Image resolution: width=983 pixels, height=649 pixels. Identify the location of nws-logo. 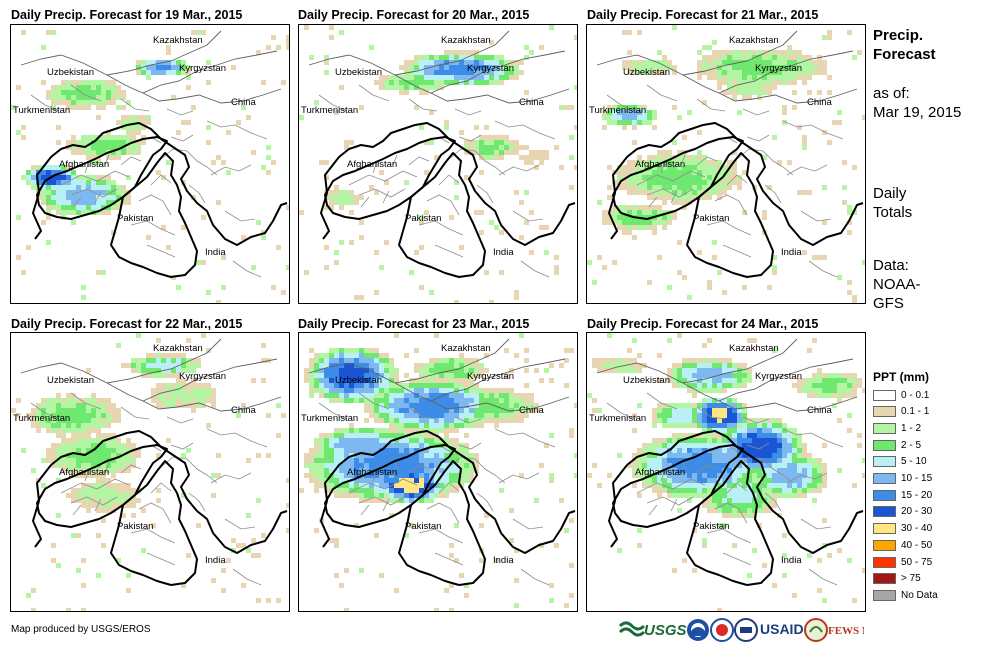
(722, 630).